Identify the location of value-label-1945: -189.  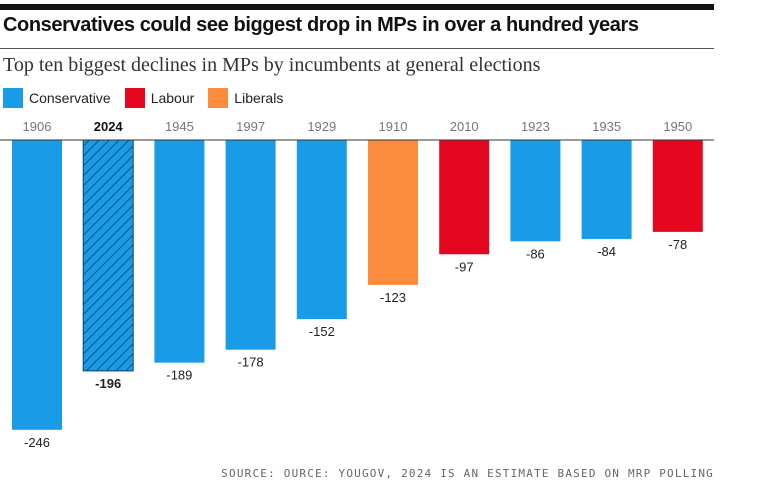
(179, 375).